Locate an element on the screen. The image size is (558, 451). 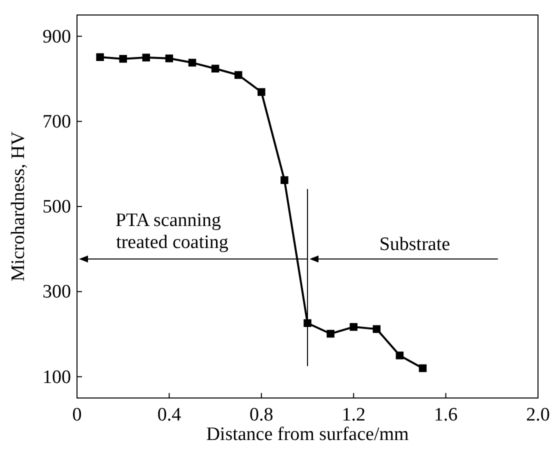
y-tick-label: 900 is located at coordinates (56, 37).